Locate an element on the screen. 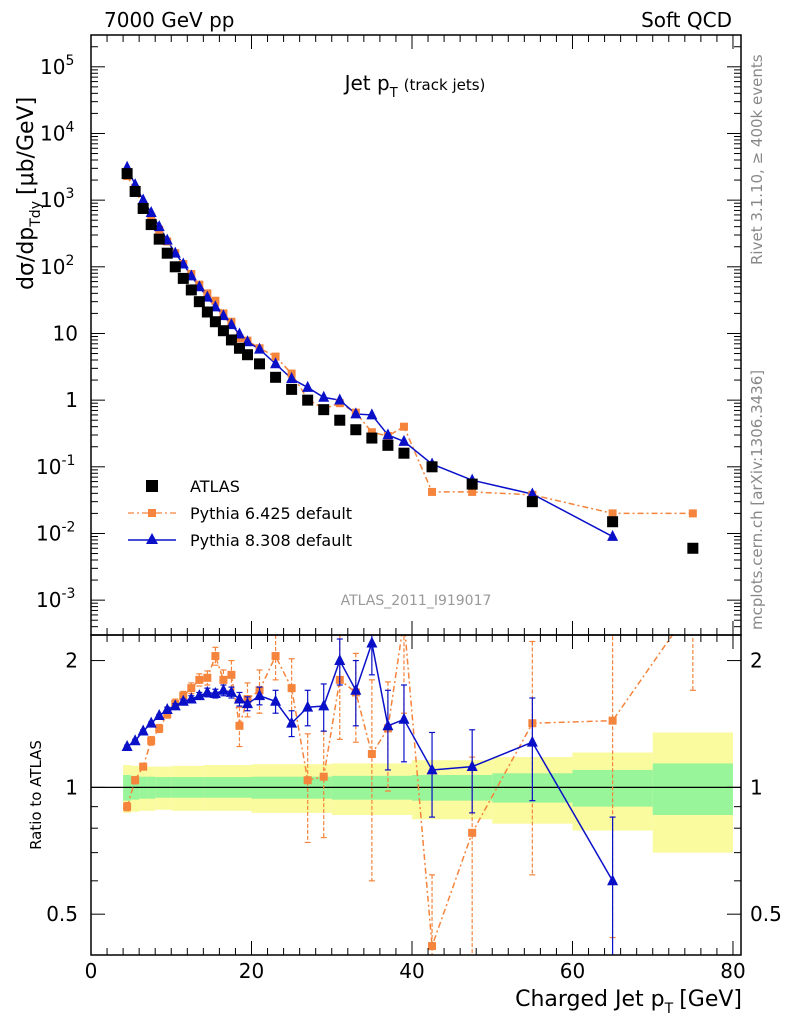 The width and height of the screenshot is (786, 1024). y-tick-label-ratio: 0.5 is located at coordinates (62, 914).